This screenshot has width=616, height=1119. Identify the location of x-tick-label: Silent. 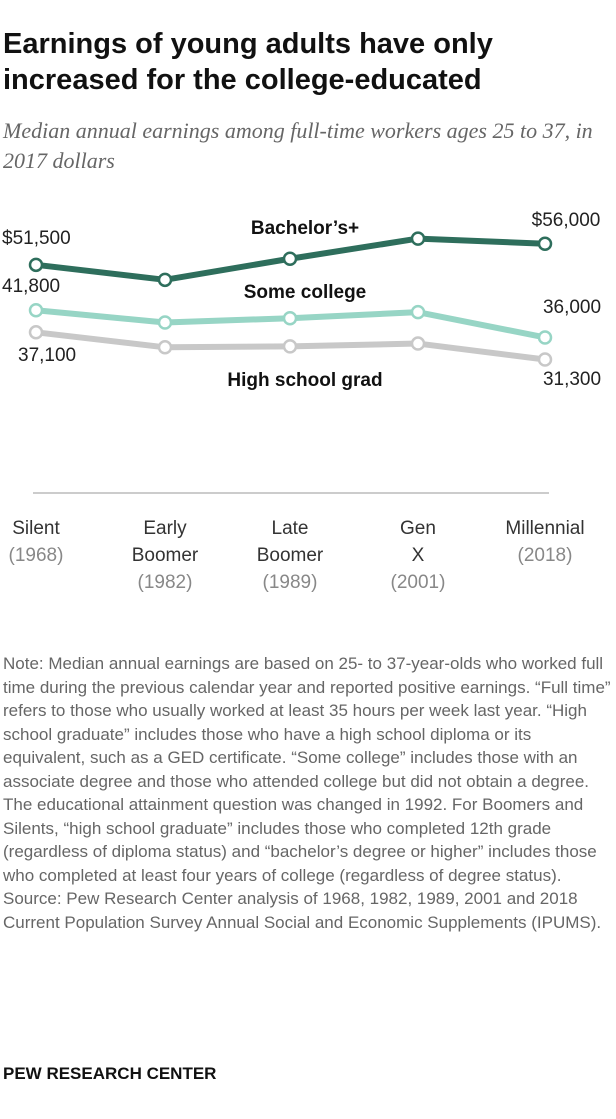
(36, 528).